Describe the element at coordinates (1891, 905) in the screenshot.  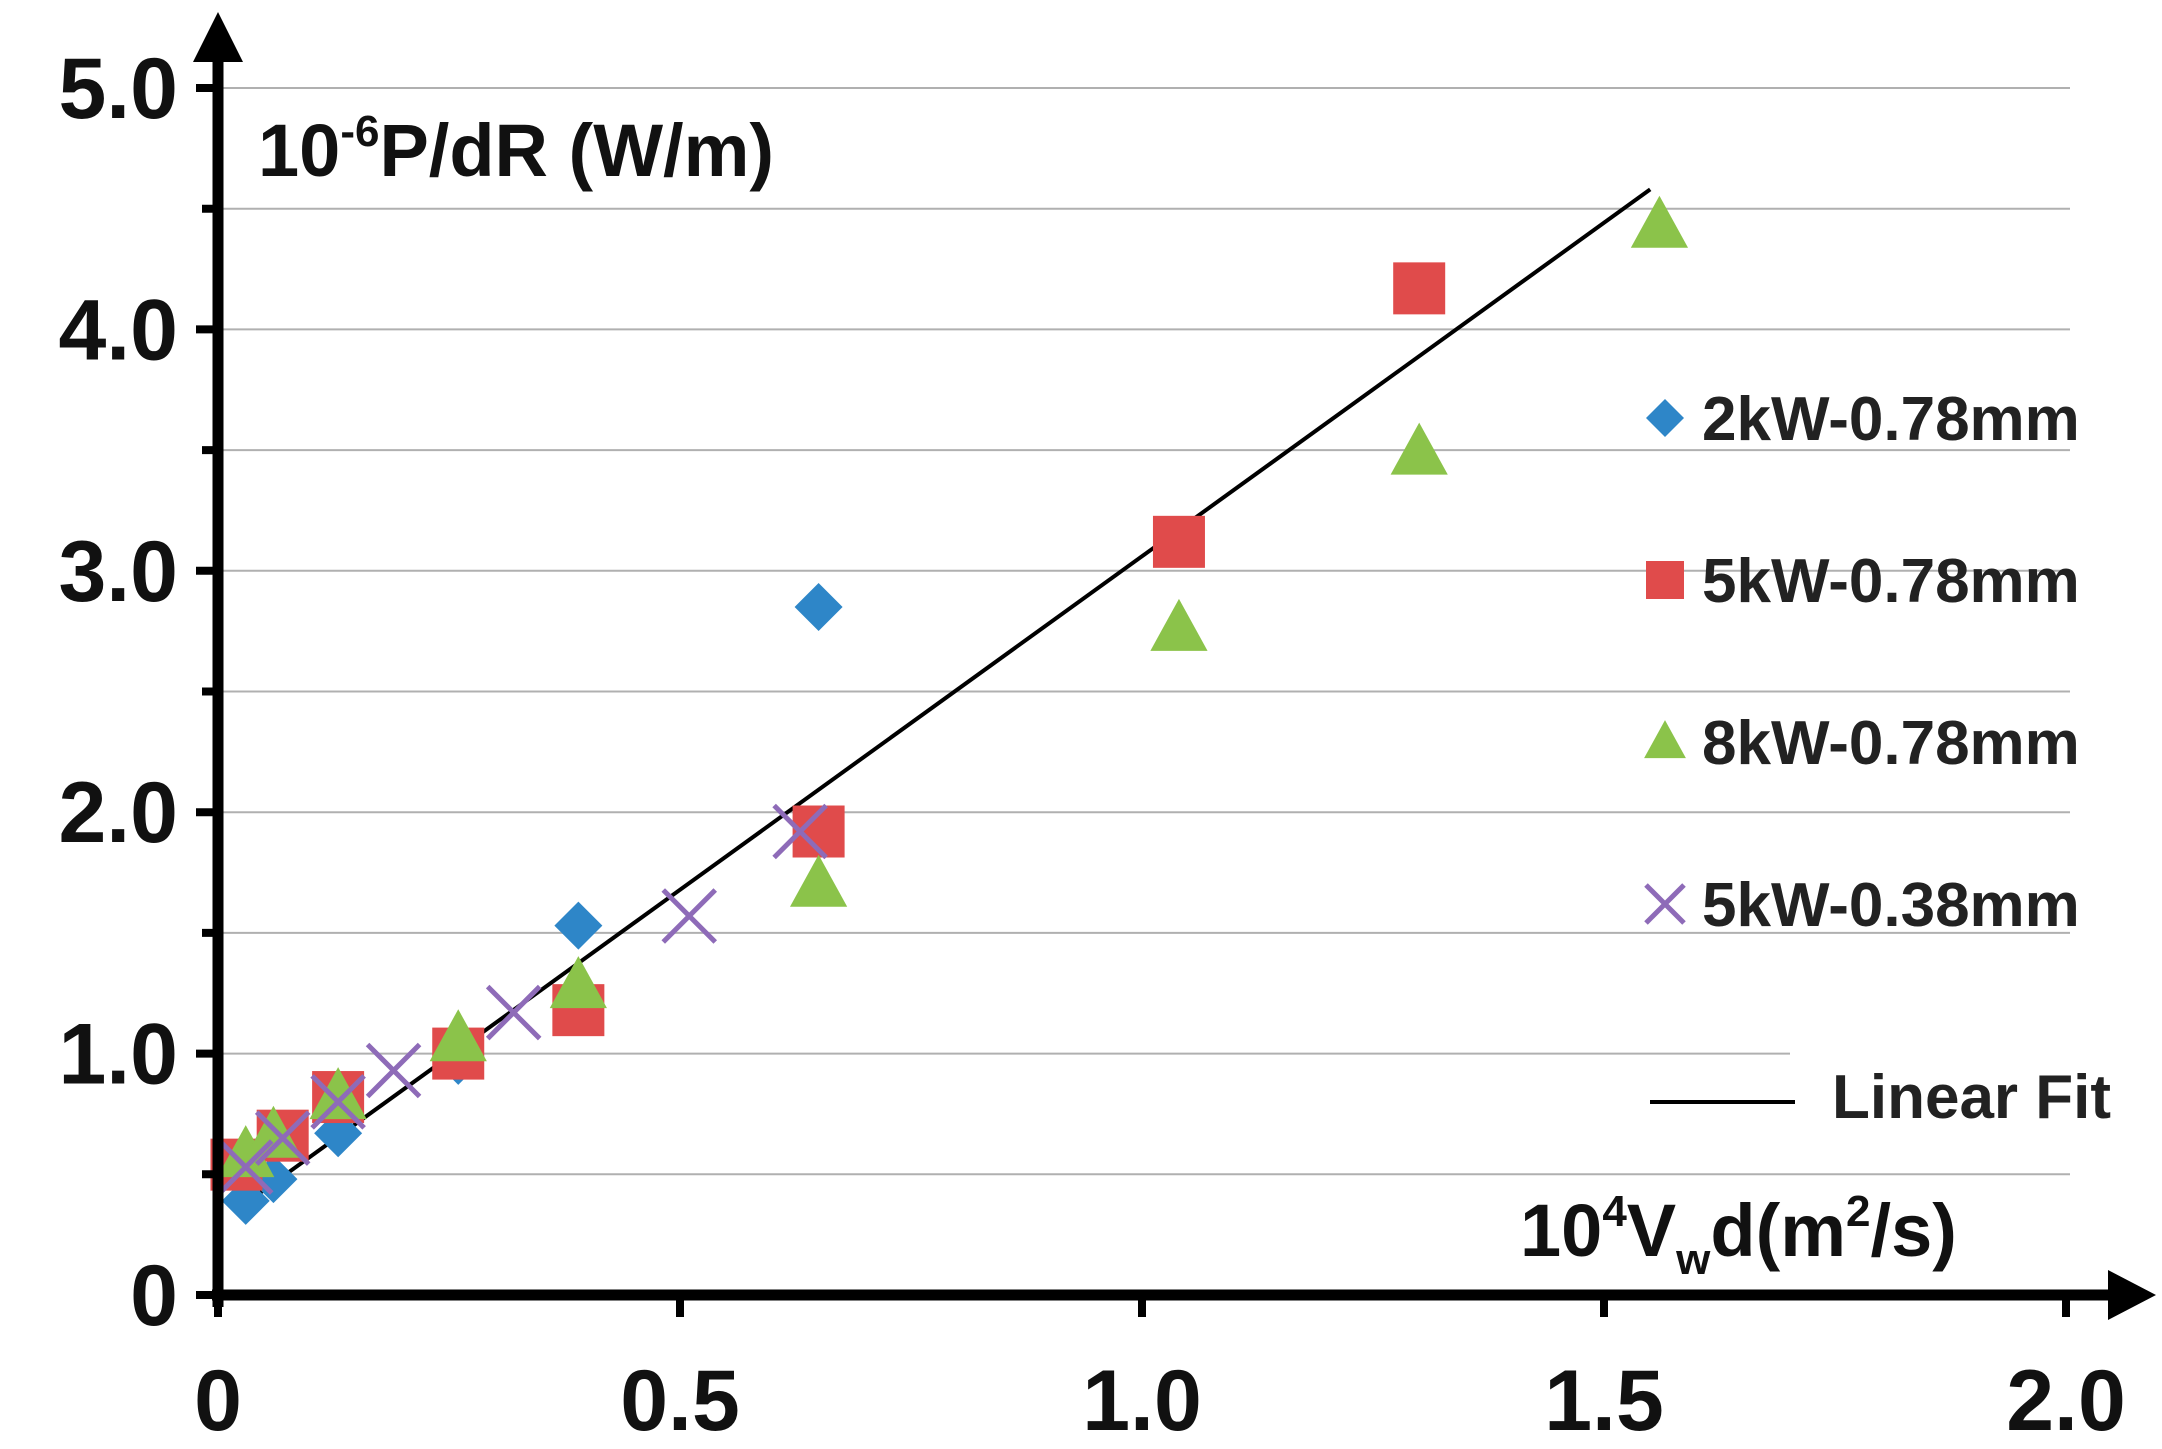
I see `legend-label: 5kW-0.38mm` at that location.